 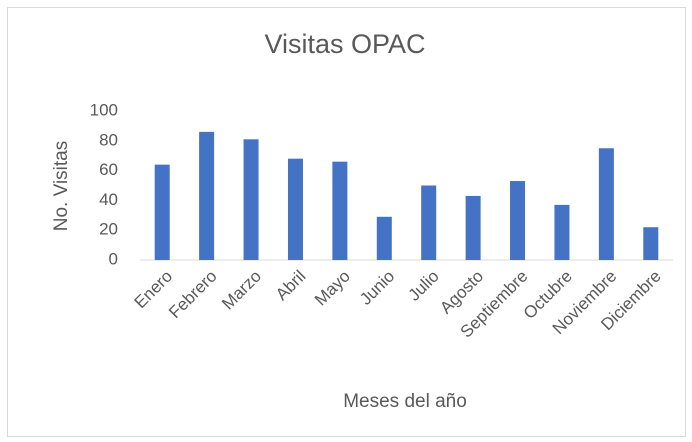 What do you see at coordinates (344, 44) in the screenshot?
I see `chart-title: Visitas OPAC` at bounding box center [344, 44].